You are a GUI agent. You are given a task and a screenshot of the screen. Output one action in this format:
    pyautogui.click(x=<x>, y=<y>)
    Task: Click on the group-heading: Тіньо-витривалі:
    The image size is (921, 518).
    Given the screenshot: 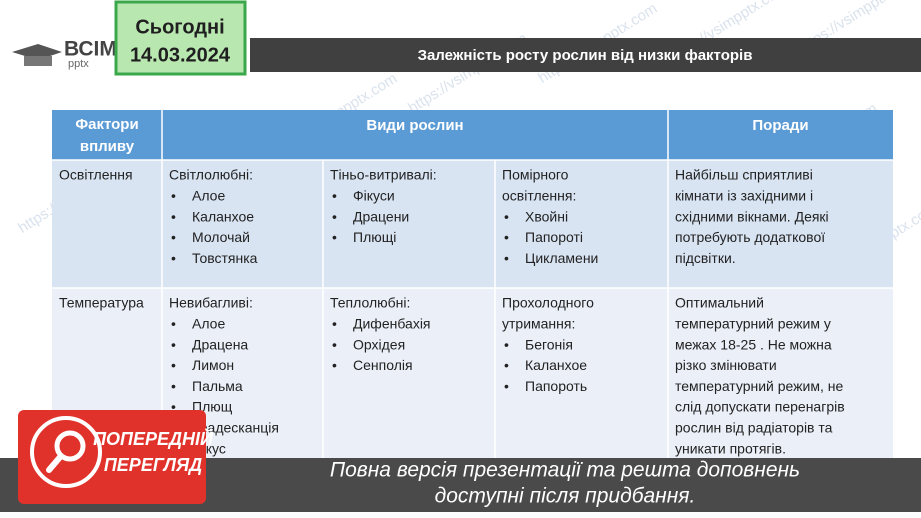 What is the action you would take?
    pyautogui.click(x=383, y=175)
    